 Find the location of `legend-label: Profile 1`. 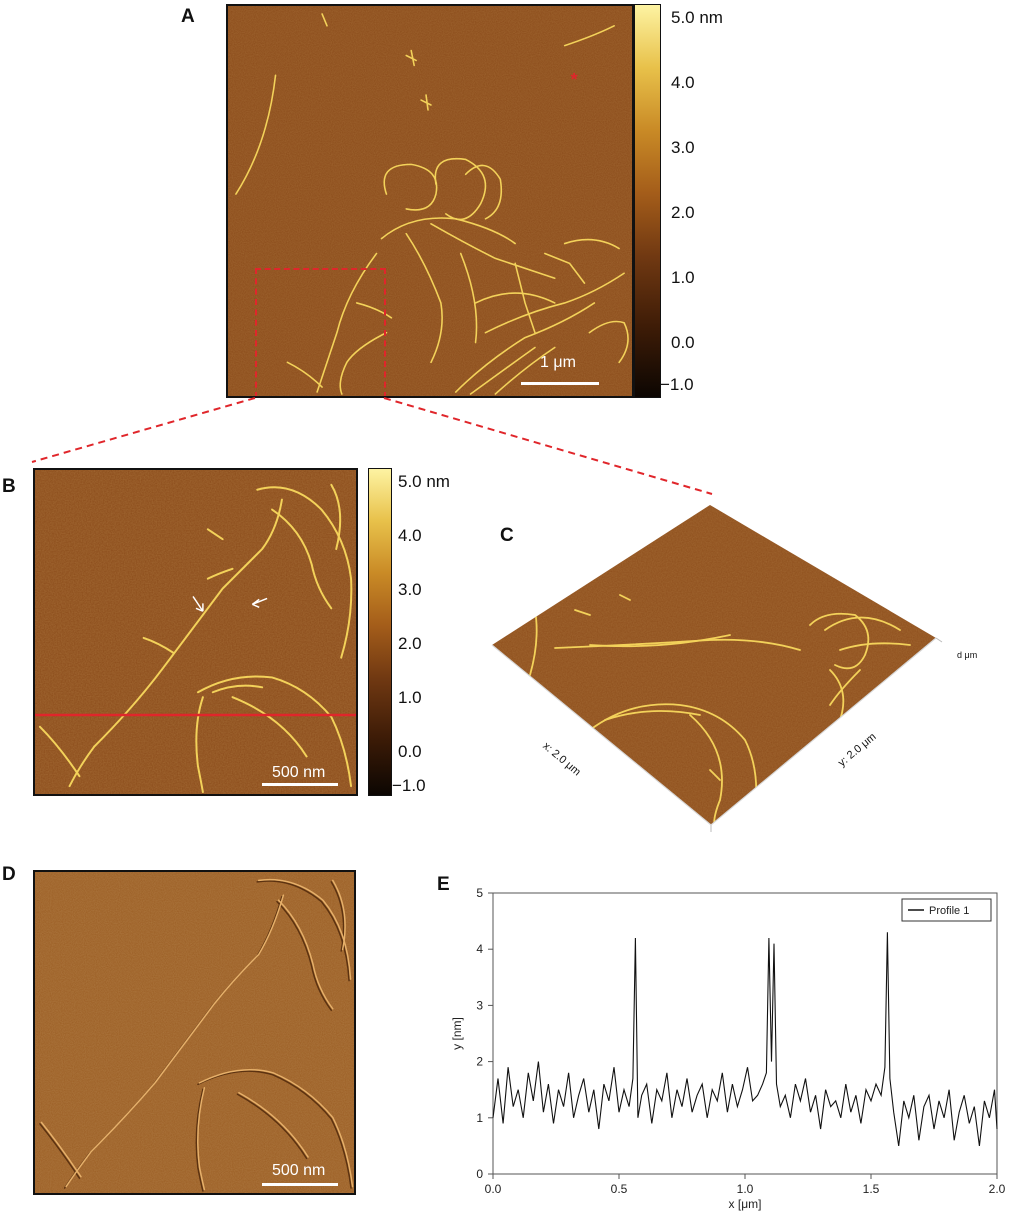

legend-label: Profile 1 is located at coordinates (949, 911).